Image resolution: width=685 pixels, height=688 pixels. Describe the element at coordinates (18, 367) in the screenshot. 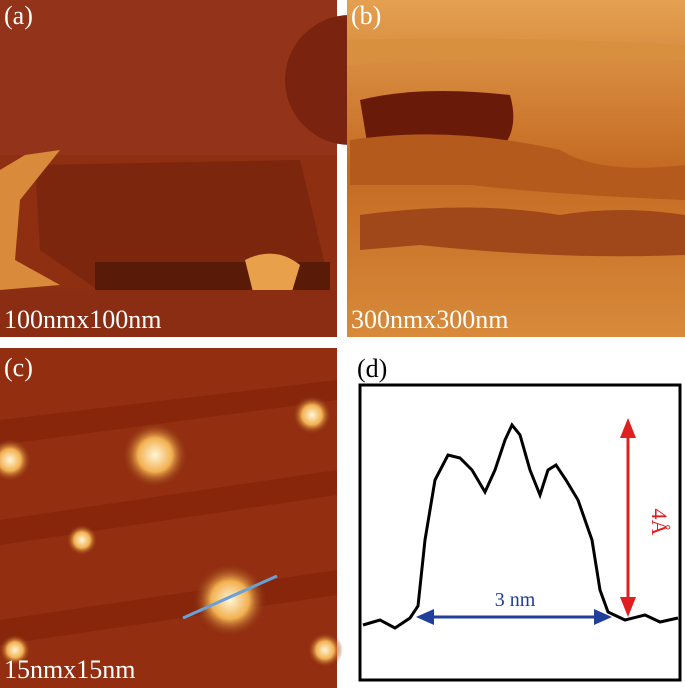

I see `panel-label: (c)` at that location.